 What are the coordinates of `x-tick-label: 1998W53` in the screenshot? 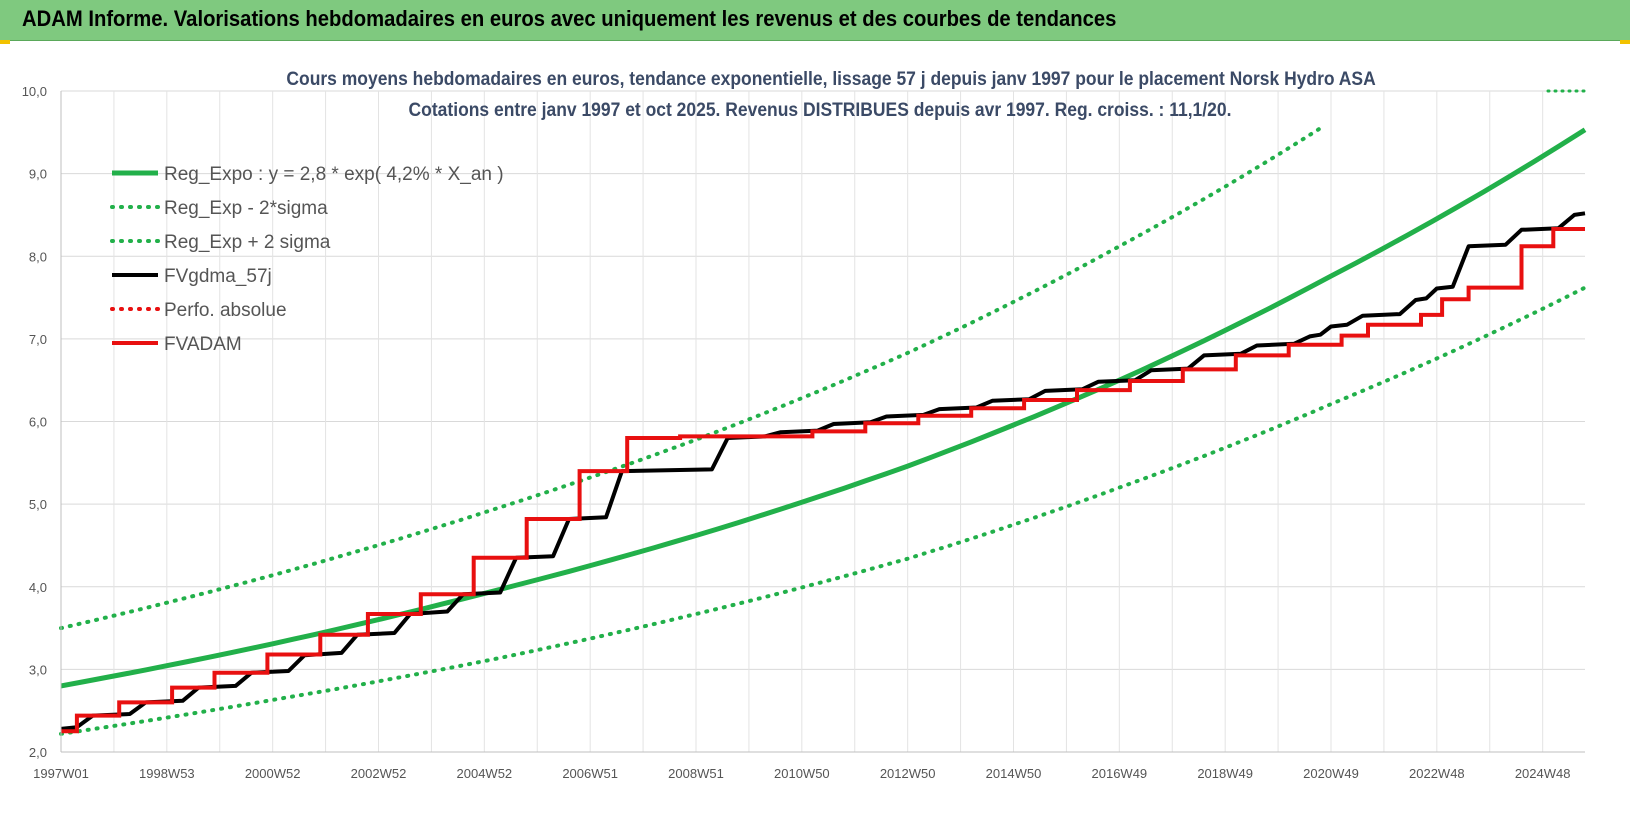 It's located at (167, 773).